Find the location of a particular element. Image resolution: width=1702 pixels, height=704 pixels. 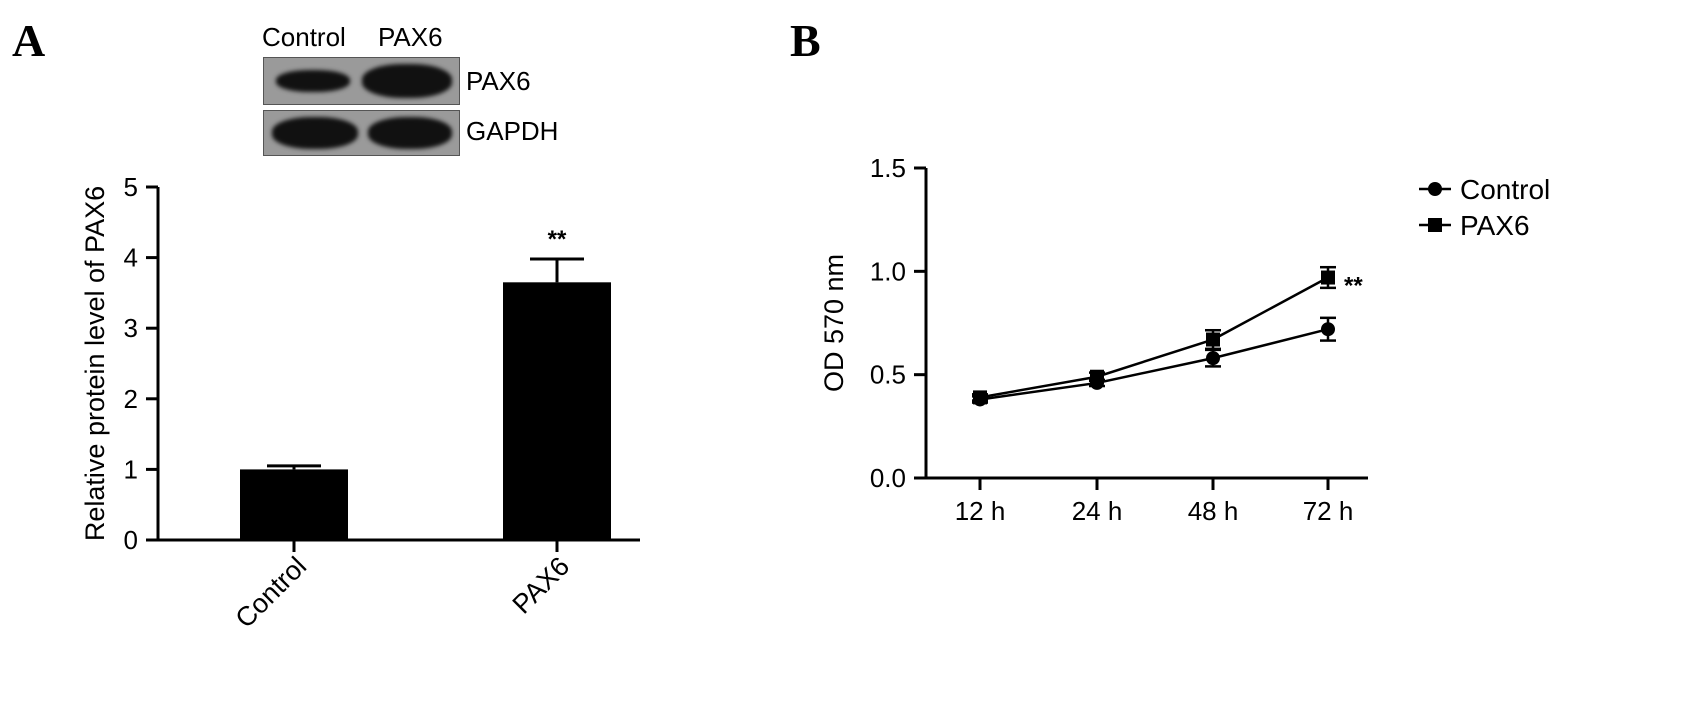

x-tick-label: 24 h is located at coordinates (1097, 511).